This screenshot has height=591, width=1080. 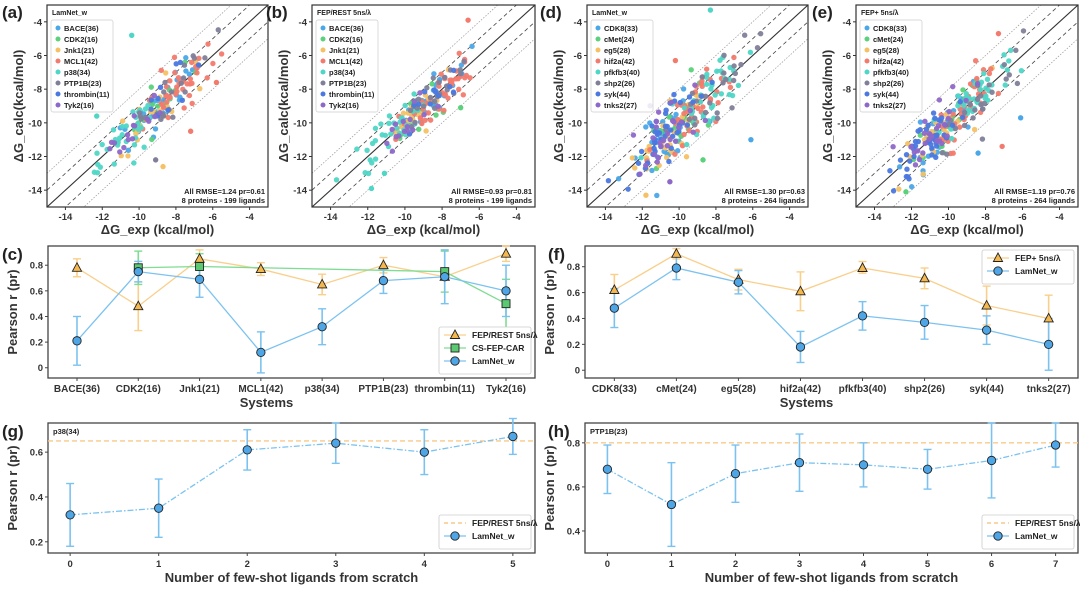 What do you see at coordinates (223, 200) in the screenshot?
I see `stats-annotation: 8 proteins - 199 ligands` at bounding box center [223, 200].